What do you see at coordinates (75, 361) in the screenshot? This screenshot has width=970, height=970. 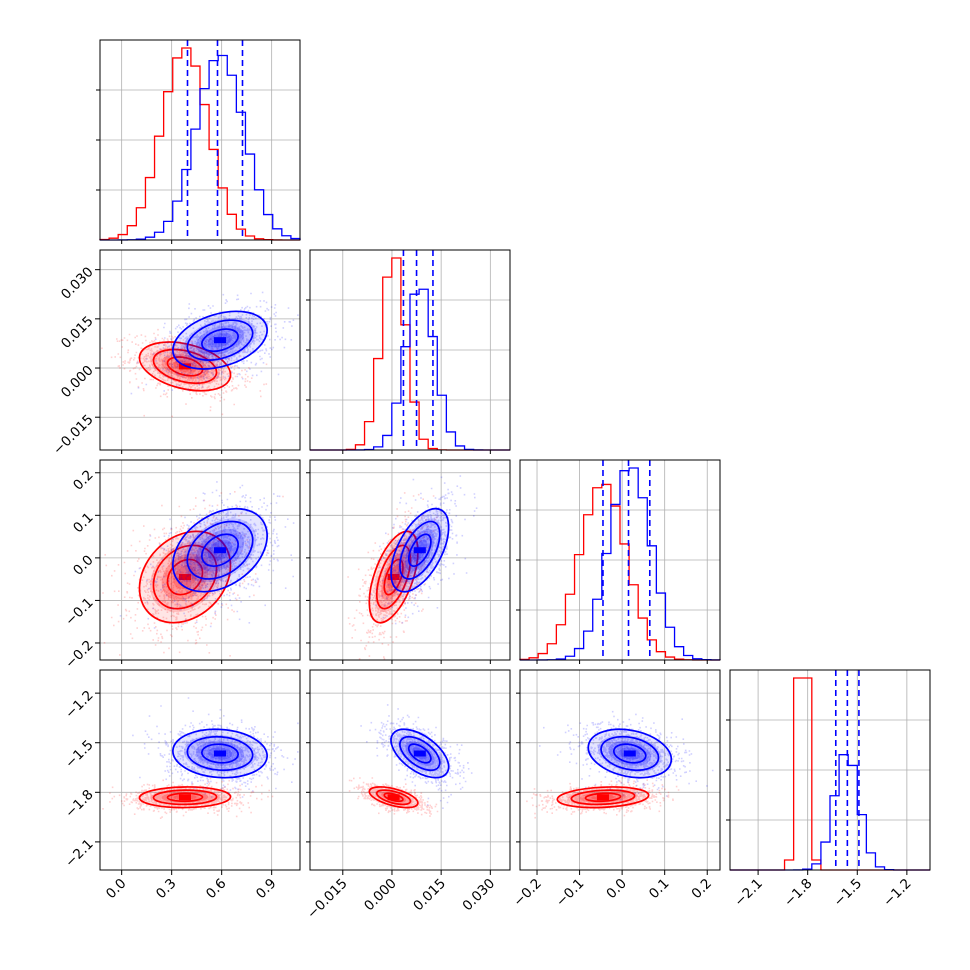 I see `y-axis-1: −0.015 0.000 0.015 0.030` at bounding box center [75, 361].